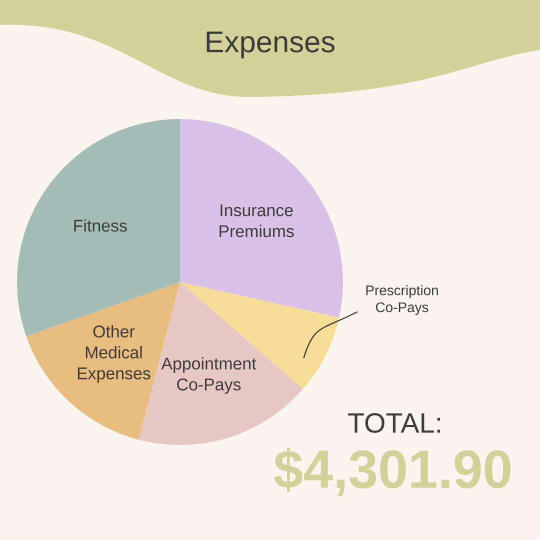 This screenshot has width=540, height=540. What do you see at coordinates (270, 45) in the screenshot?
I see `chart-title: Expenses` at bounding box center [270, 45].